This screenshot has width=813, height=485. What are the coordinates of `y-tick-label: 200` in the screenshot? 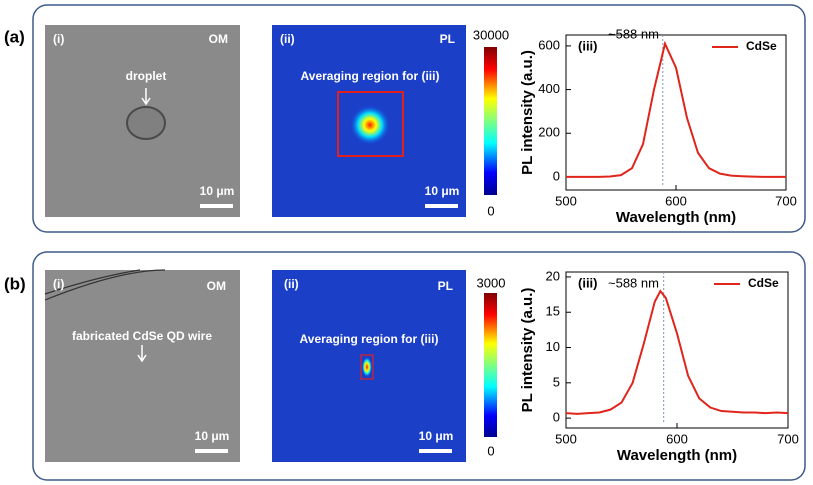 It's located at (549, 132).